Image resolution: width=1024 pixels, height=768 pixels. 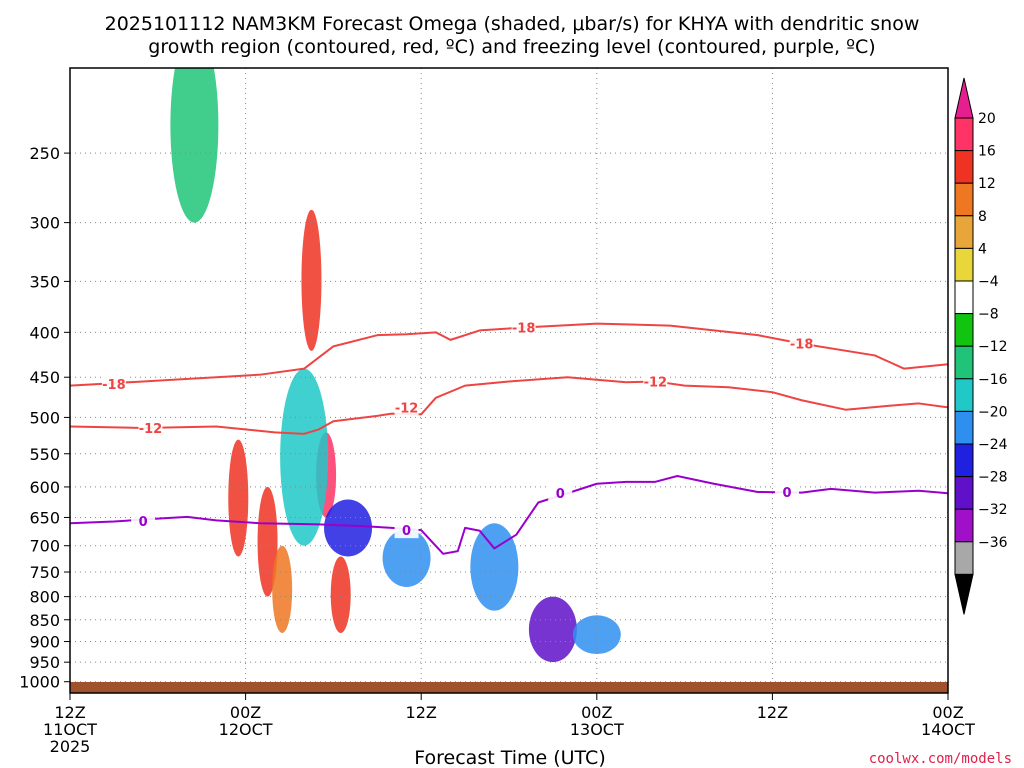 I want to click on x-axis-title: Forecast Time (UTC), so click(x=509, y=757).